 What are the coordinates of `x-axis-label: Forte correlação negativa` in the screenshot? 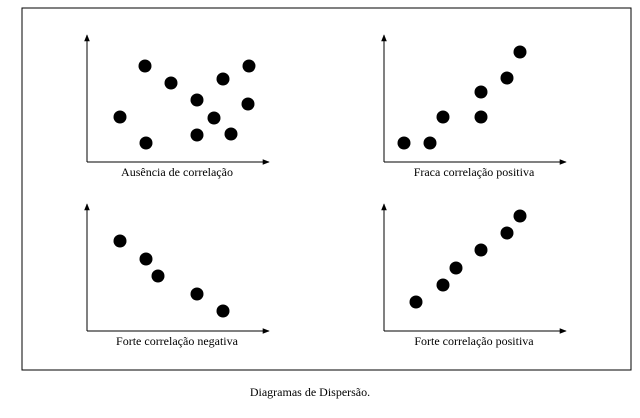 It's located at (177, 341).